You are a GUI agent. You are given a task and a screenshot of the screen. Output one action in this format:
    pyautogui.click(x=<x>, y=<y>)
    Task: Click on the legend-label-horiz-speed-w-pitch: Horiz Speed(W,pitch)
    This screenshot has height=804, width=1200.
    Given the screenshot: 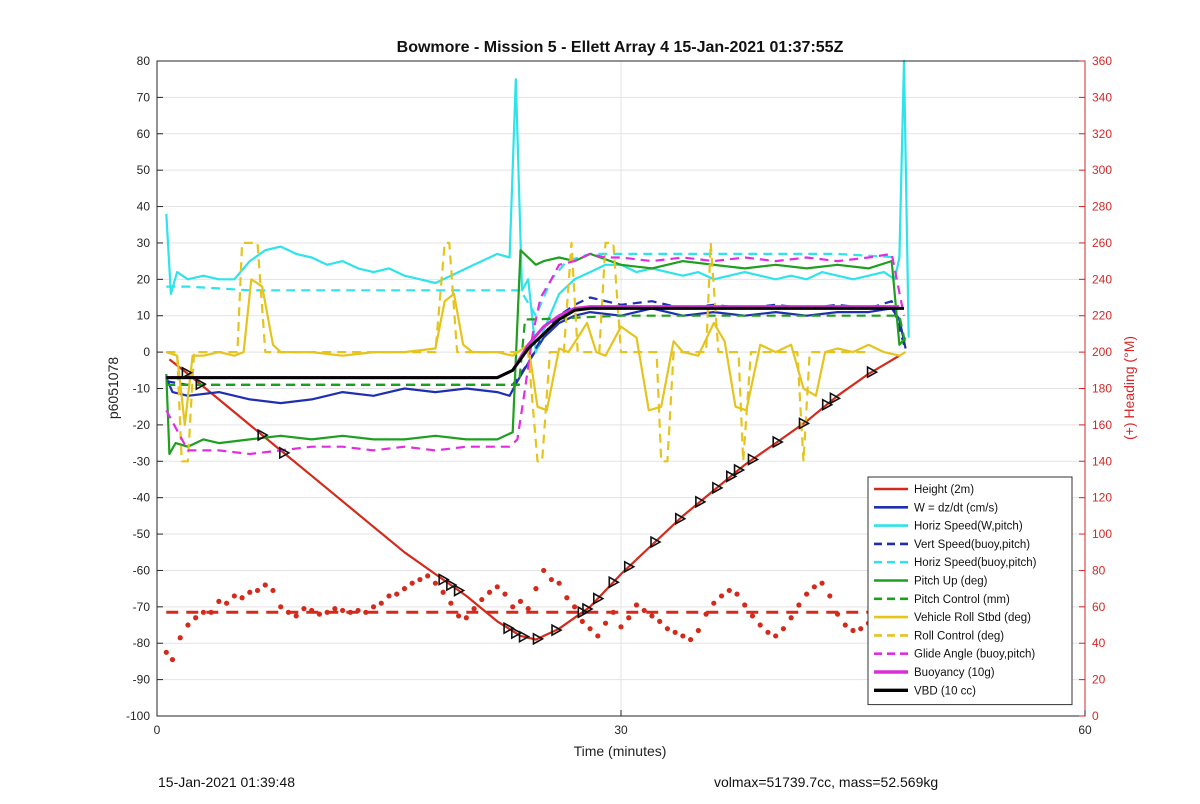 What is the action you would take?
    pyautogui.click(x=968, y=527)
    